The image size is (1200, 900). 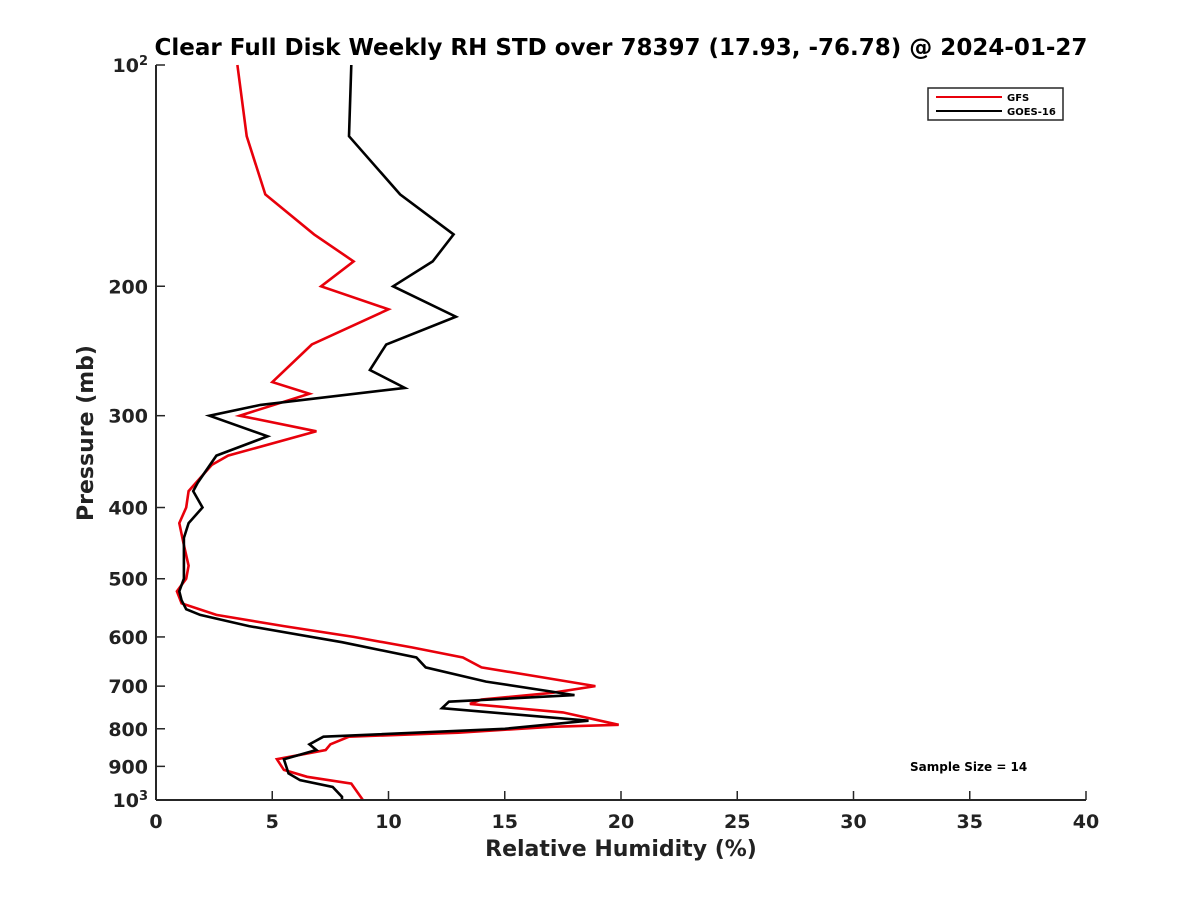 I want to click on y-axis-label: Pressure (mb), so click(x=86, y=433).